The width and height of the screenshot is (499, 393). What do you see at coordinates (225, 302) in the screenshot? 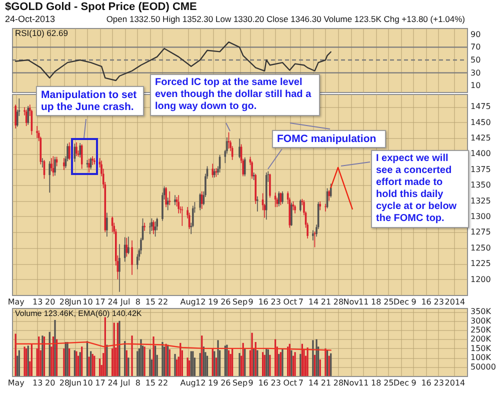
I see `x-tick-label: 26` at bounding box center [225, 302].